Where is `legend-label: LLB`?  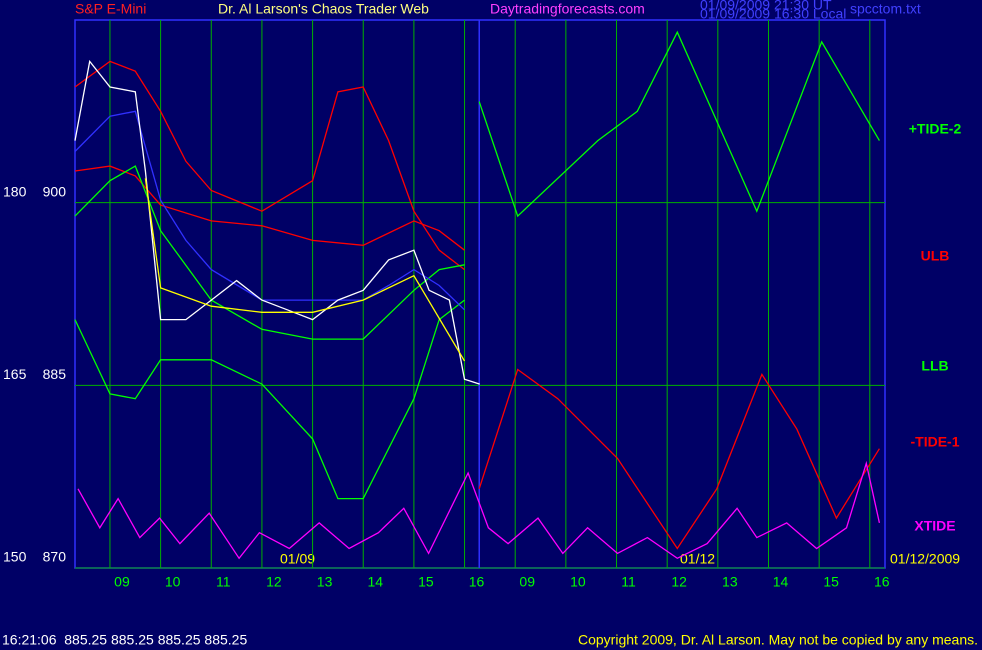
legend-label: LLB is located at coordinates (934, 366).